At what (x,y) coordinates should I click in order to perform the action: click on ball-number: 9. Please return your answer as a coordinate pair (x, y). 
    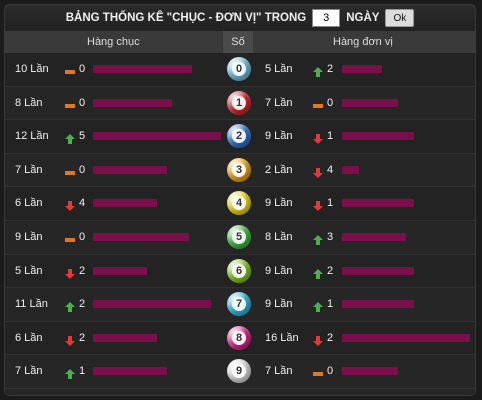
    Looking at the image, I should click on (239, 371).